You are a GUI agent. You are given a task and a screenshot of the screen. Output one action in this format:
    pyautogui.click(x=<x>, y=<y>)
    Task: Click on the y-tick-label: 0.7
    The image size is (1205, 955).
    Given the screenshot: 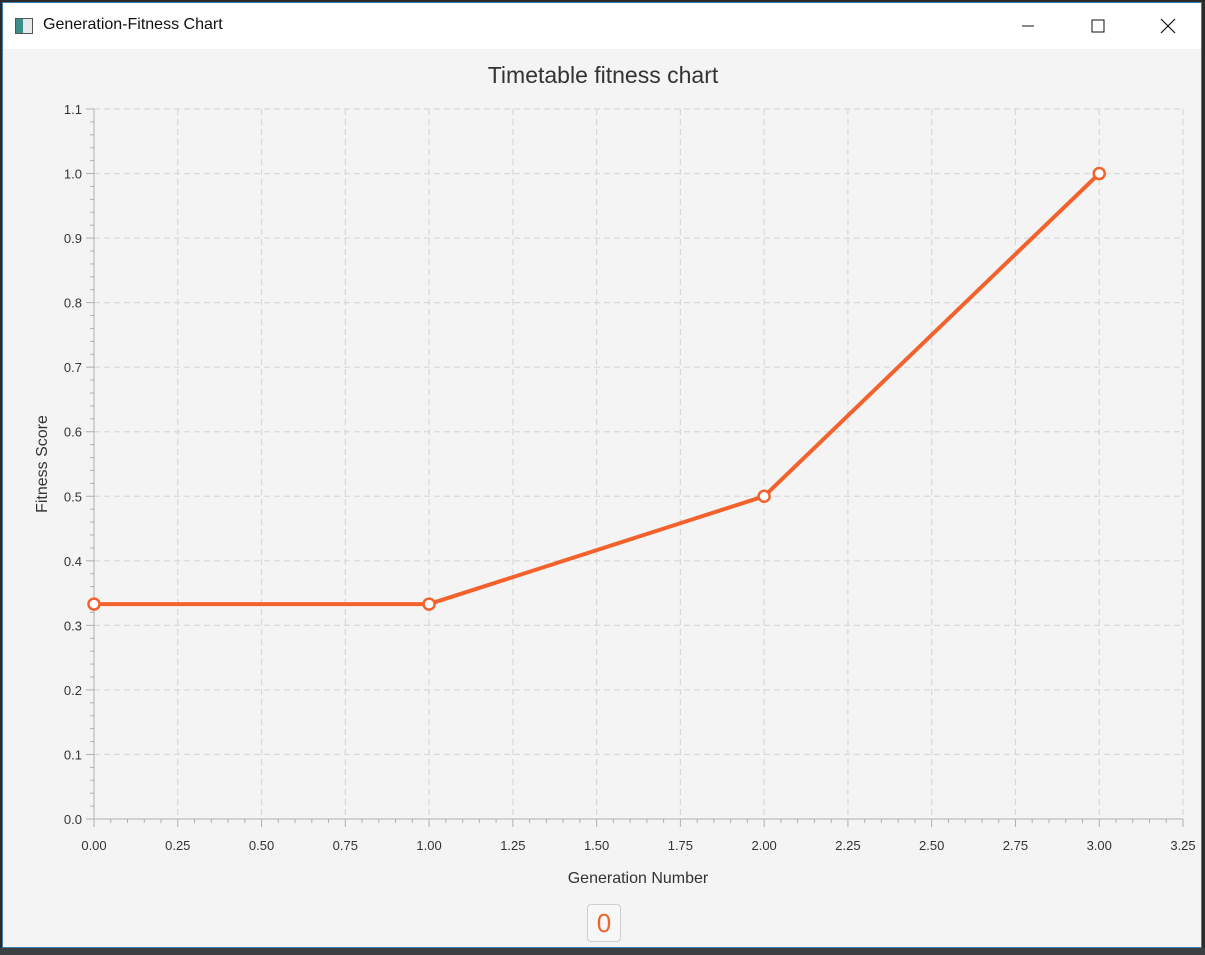 What is the action you would take?
    pyautogui.click(x=73, y=367)
    